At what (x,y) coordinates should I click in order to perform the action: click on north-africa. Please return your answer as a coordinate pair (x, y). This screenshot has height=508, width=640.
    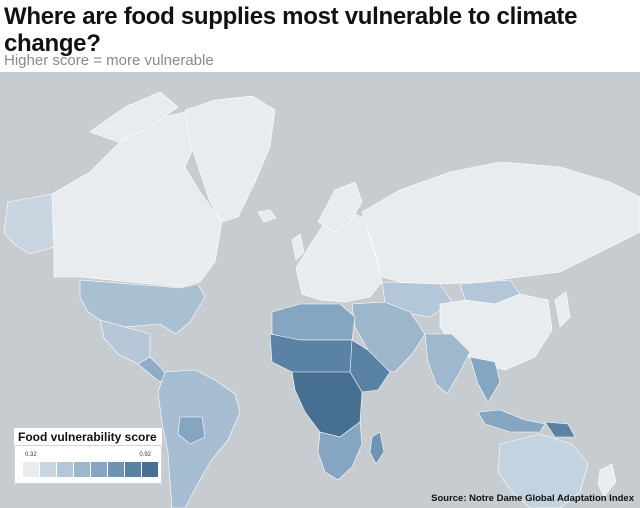
    Looking at the image, I should click on (313, 322).